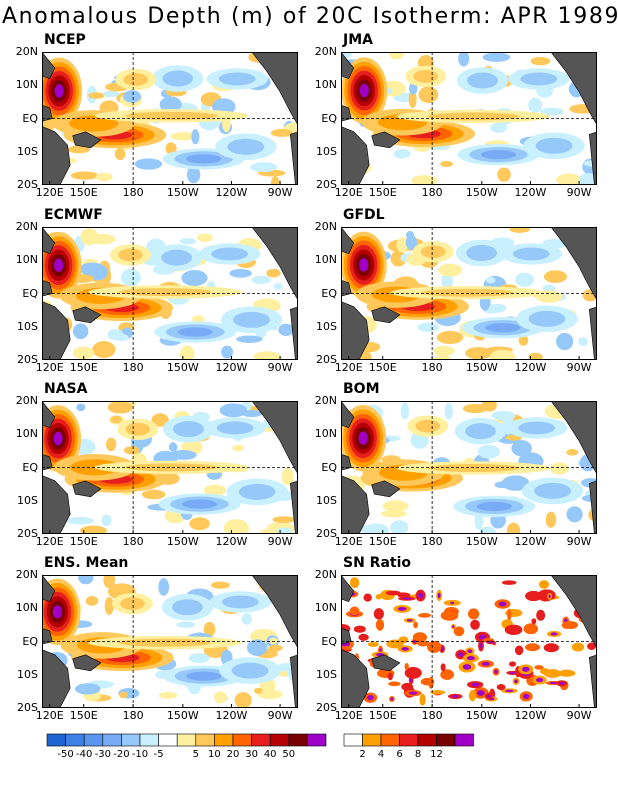 This screenshot has width=618, height=800. What do you see at coordinates (86, 563) in the screenshot?
I see `panel-label: ENS. Mean` at bounding box center [86, 563].